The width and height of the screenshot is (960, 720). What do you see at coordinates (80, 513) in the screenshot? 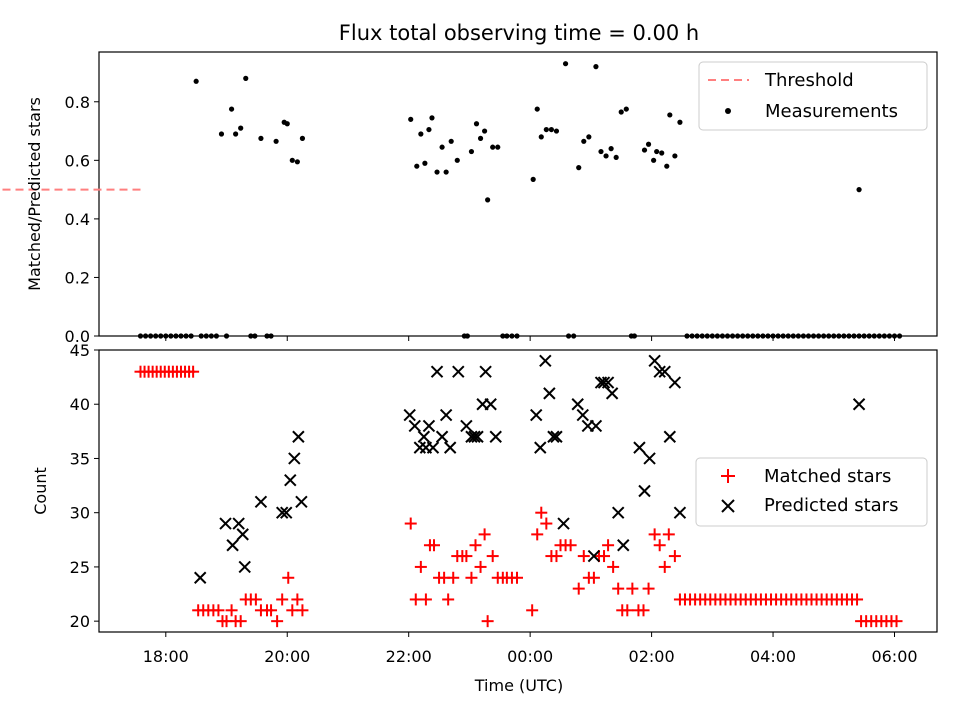
I see `bottom-y-tick-label: 30` at bounding box center [80, 513].